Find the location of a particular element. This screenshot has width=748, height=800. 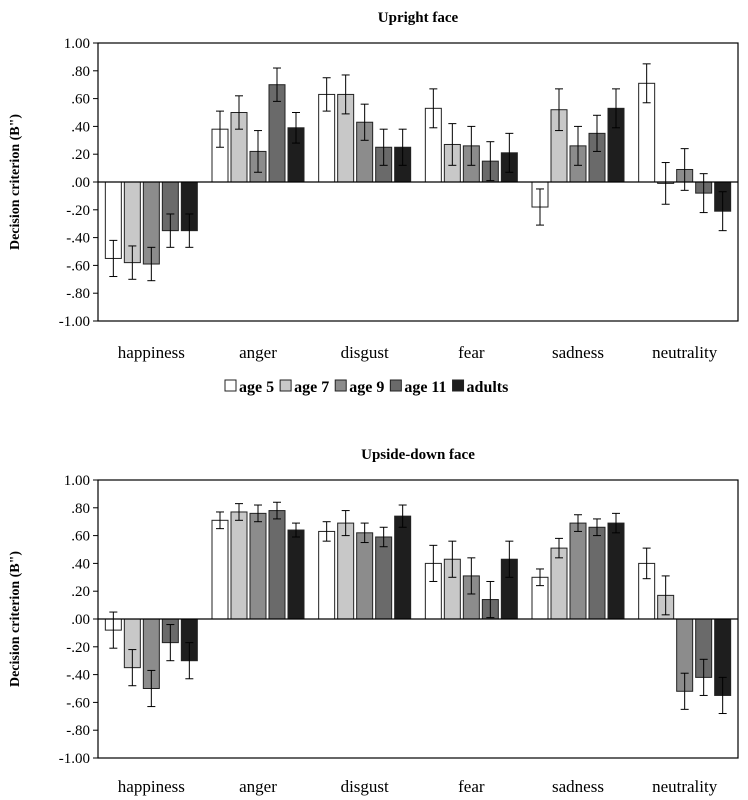

bar-disgust-adults is located at coordinates (403, 567).